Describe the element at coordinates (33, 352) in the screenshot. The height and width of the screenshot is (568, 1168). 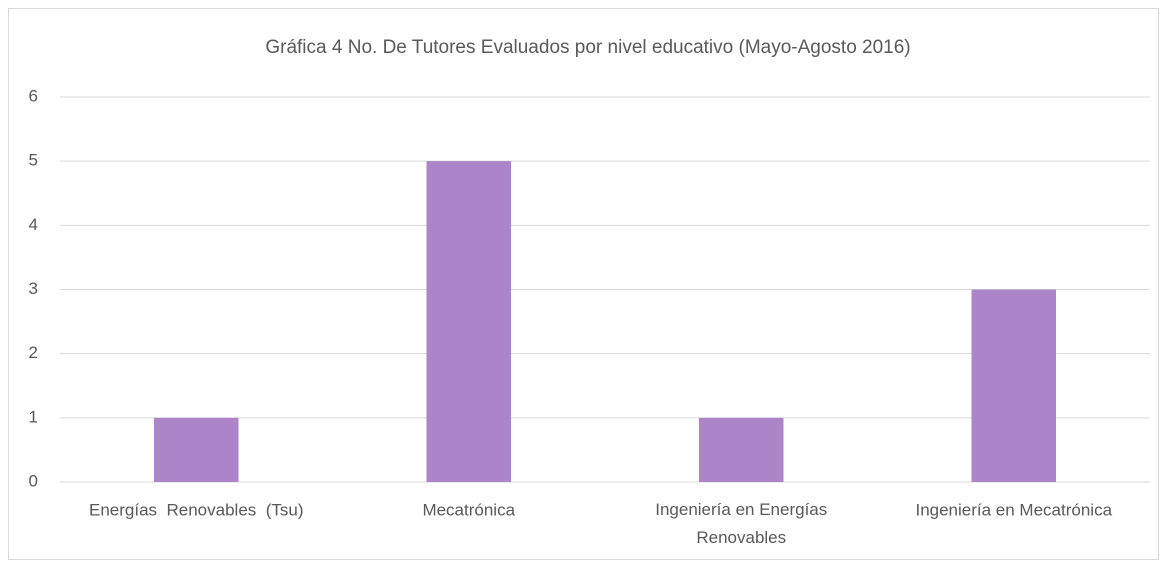
I see `y-tick-label: 2` at that location.